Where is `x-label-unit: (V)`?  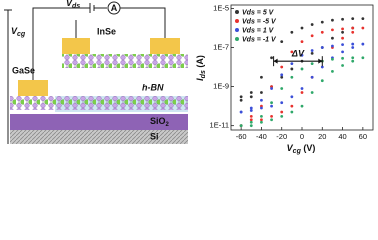
x-label-unit: (V) is located at coordinates (308, 148).